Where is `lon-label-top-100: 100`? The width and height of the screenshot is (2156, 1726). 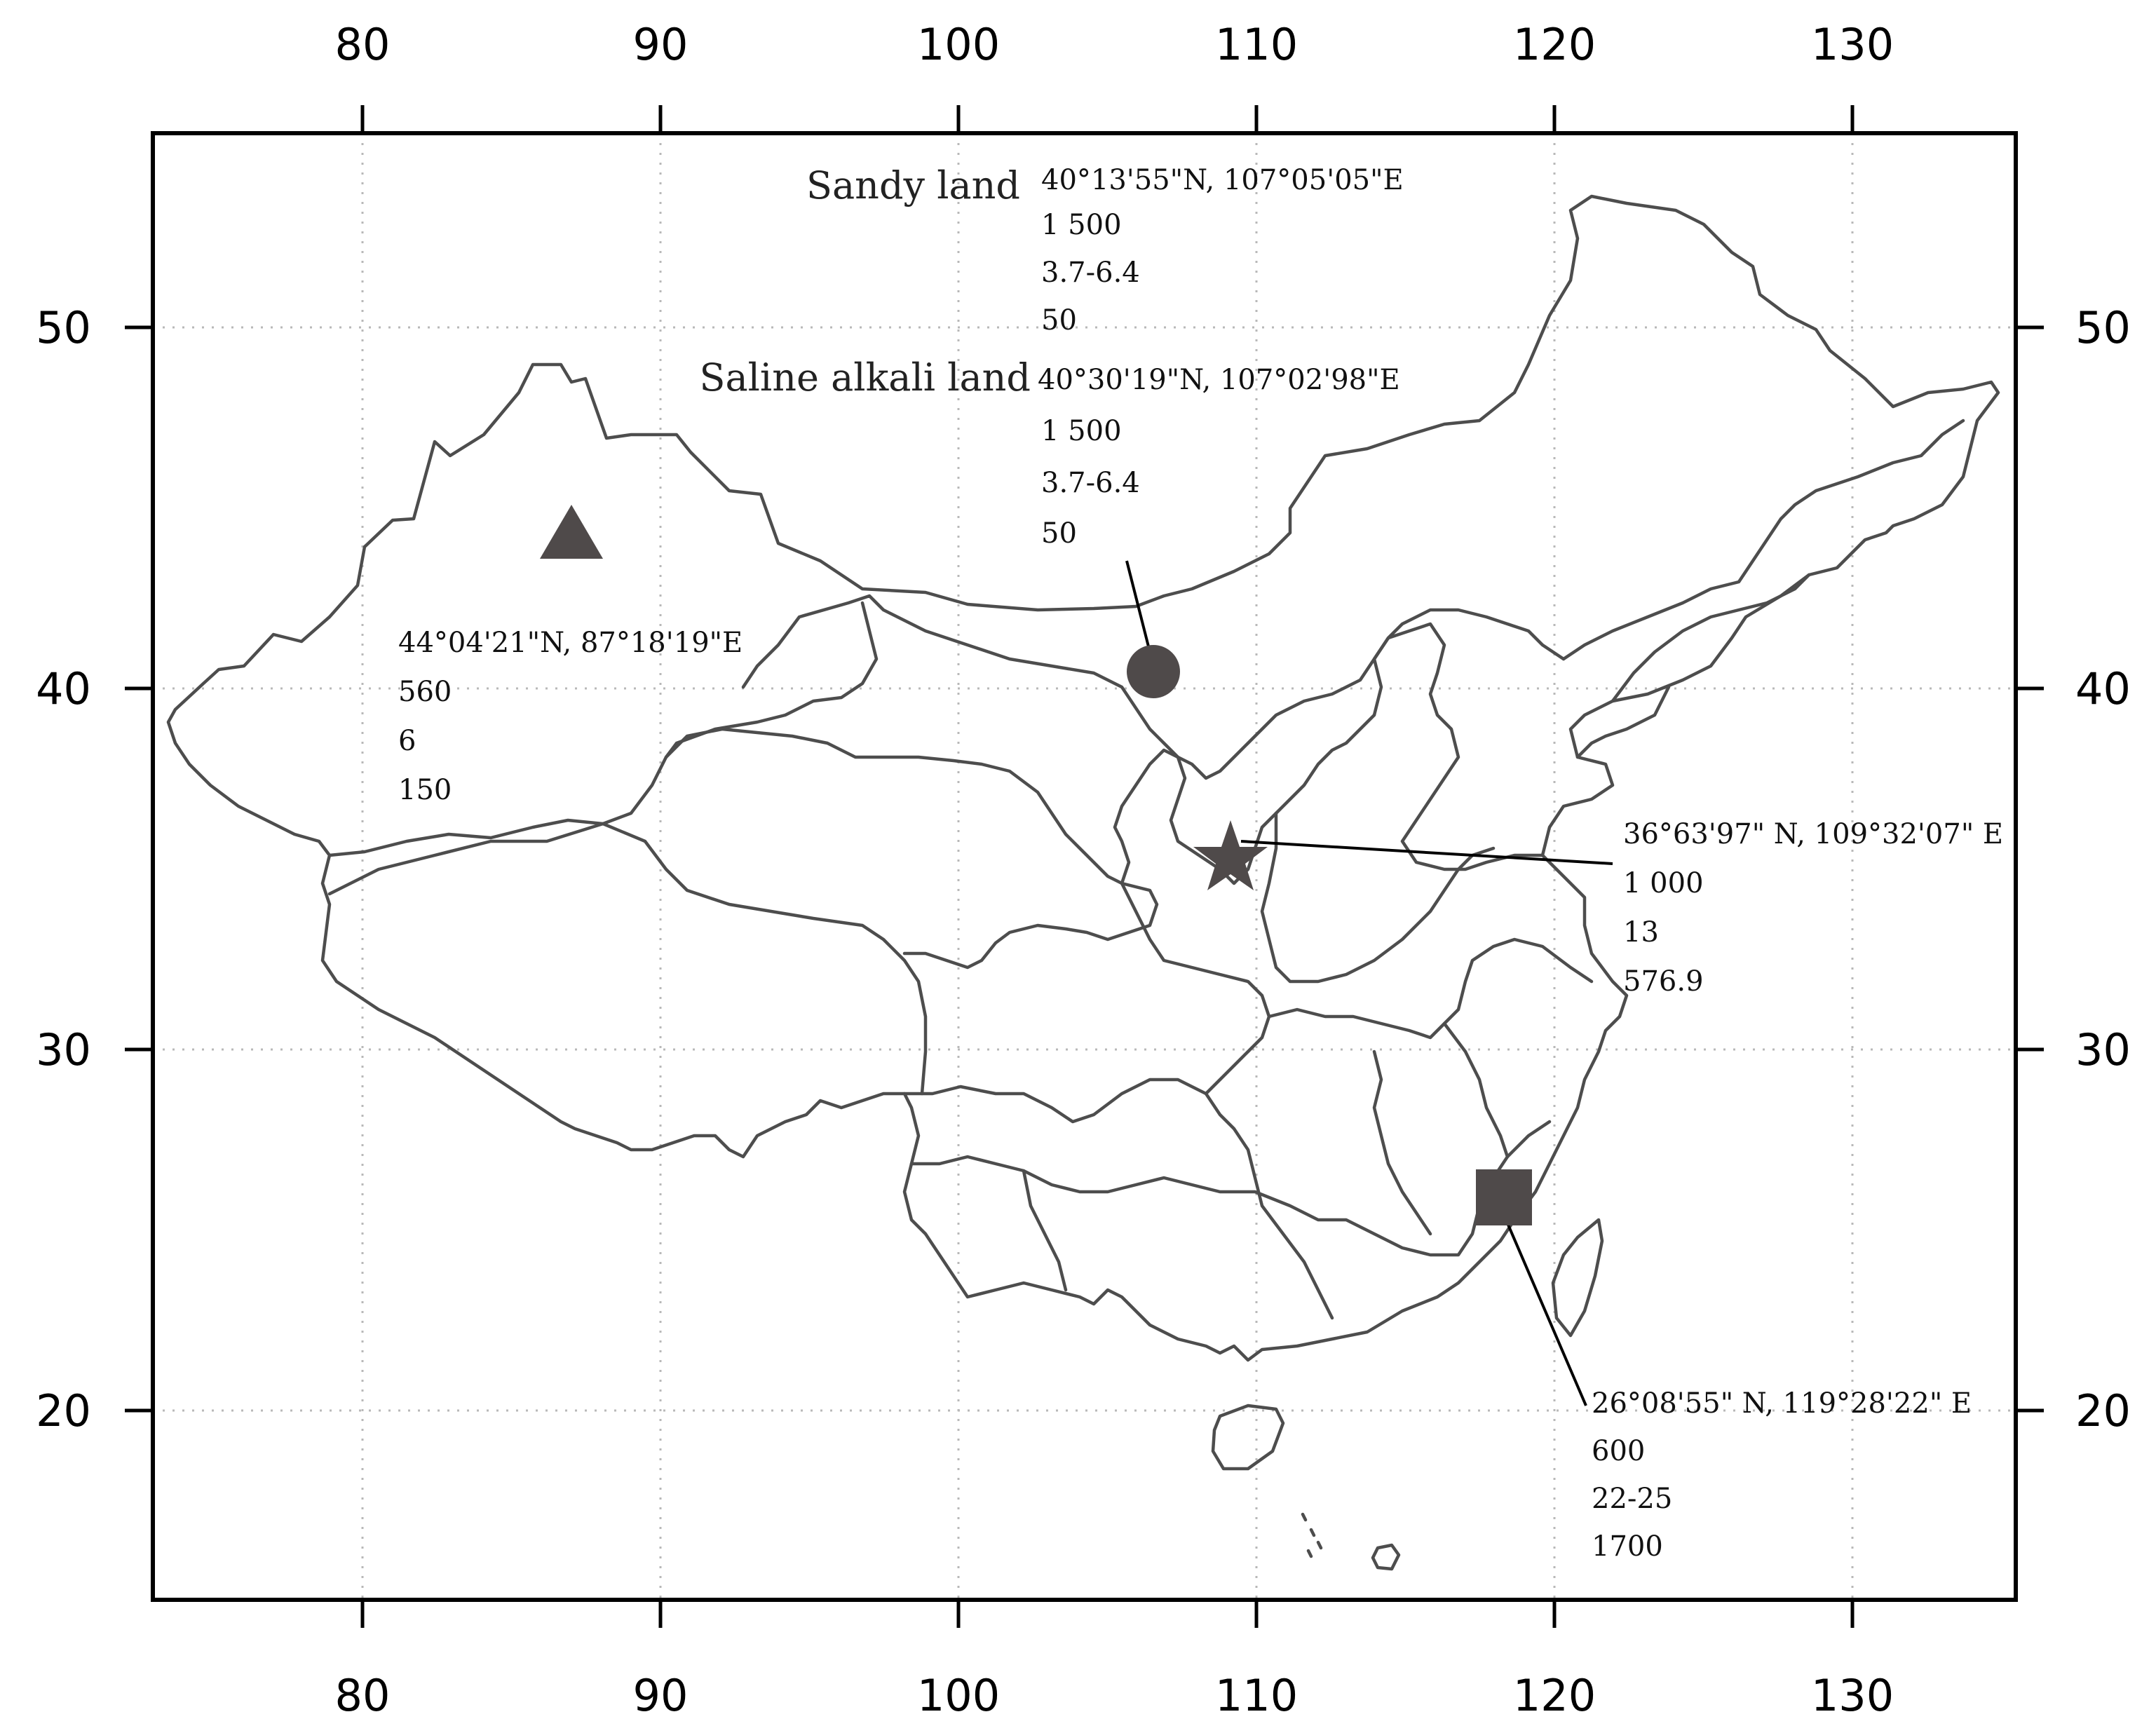
lon-label-top-100: 100 is located at coordinates (959, 44).